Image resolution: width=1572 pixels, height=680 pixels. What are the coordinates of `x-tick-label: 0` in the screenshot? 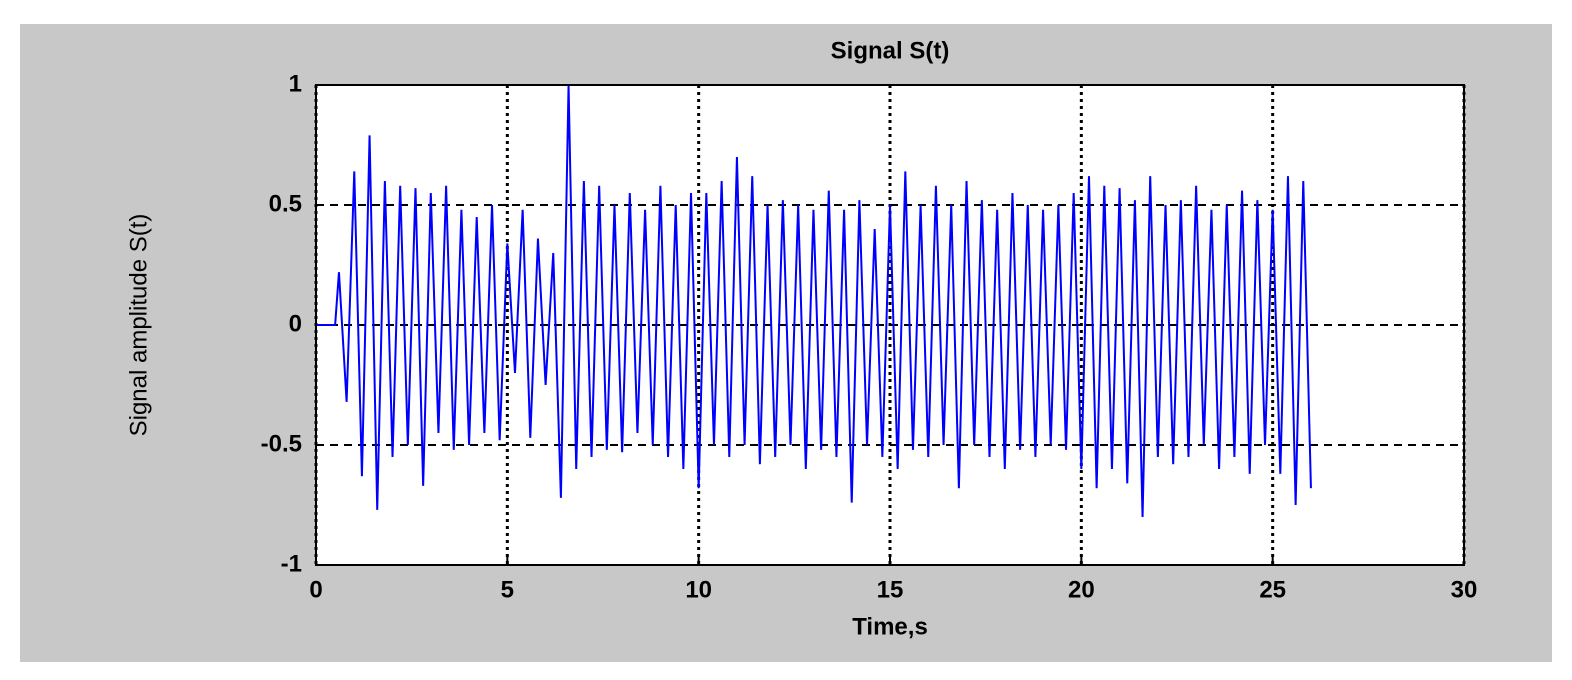 It's located at (315, 589).